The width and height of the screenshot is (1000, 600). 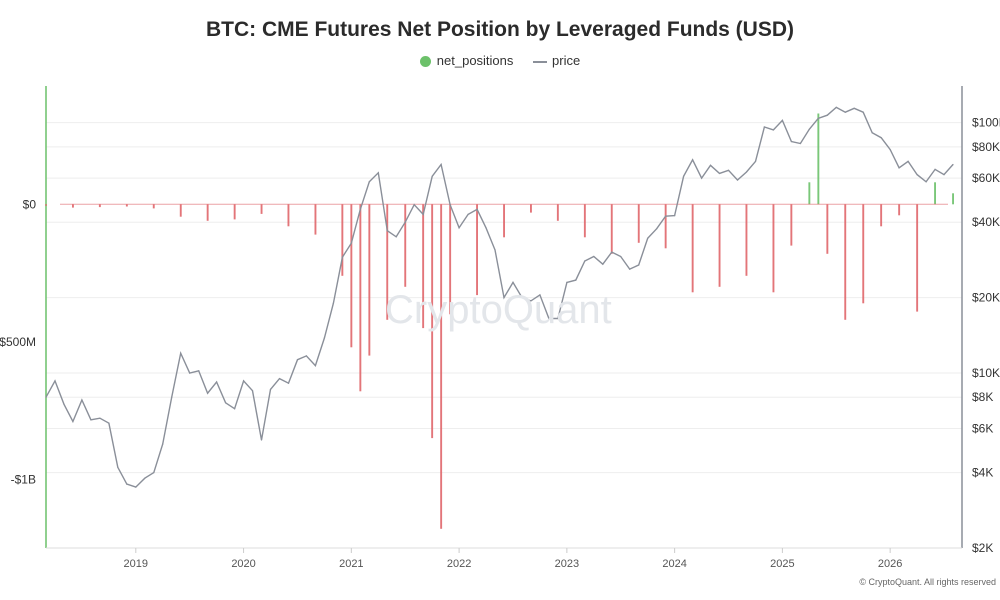 What do you see at coordinates (459, 564) in the screenshot?
I see `x-tick-label-3: 2022` at bounding box center [459, 564].